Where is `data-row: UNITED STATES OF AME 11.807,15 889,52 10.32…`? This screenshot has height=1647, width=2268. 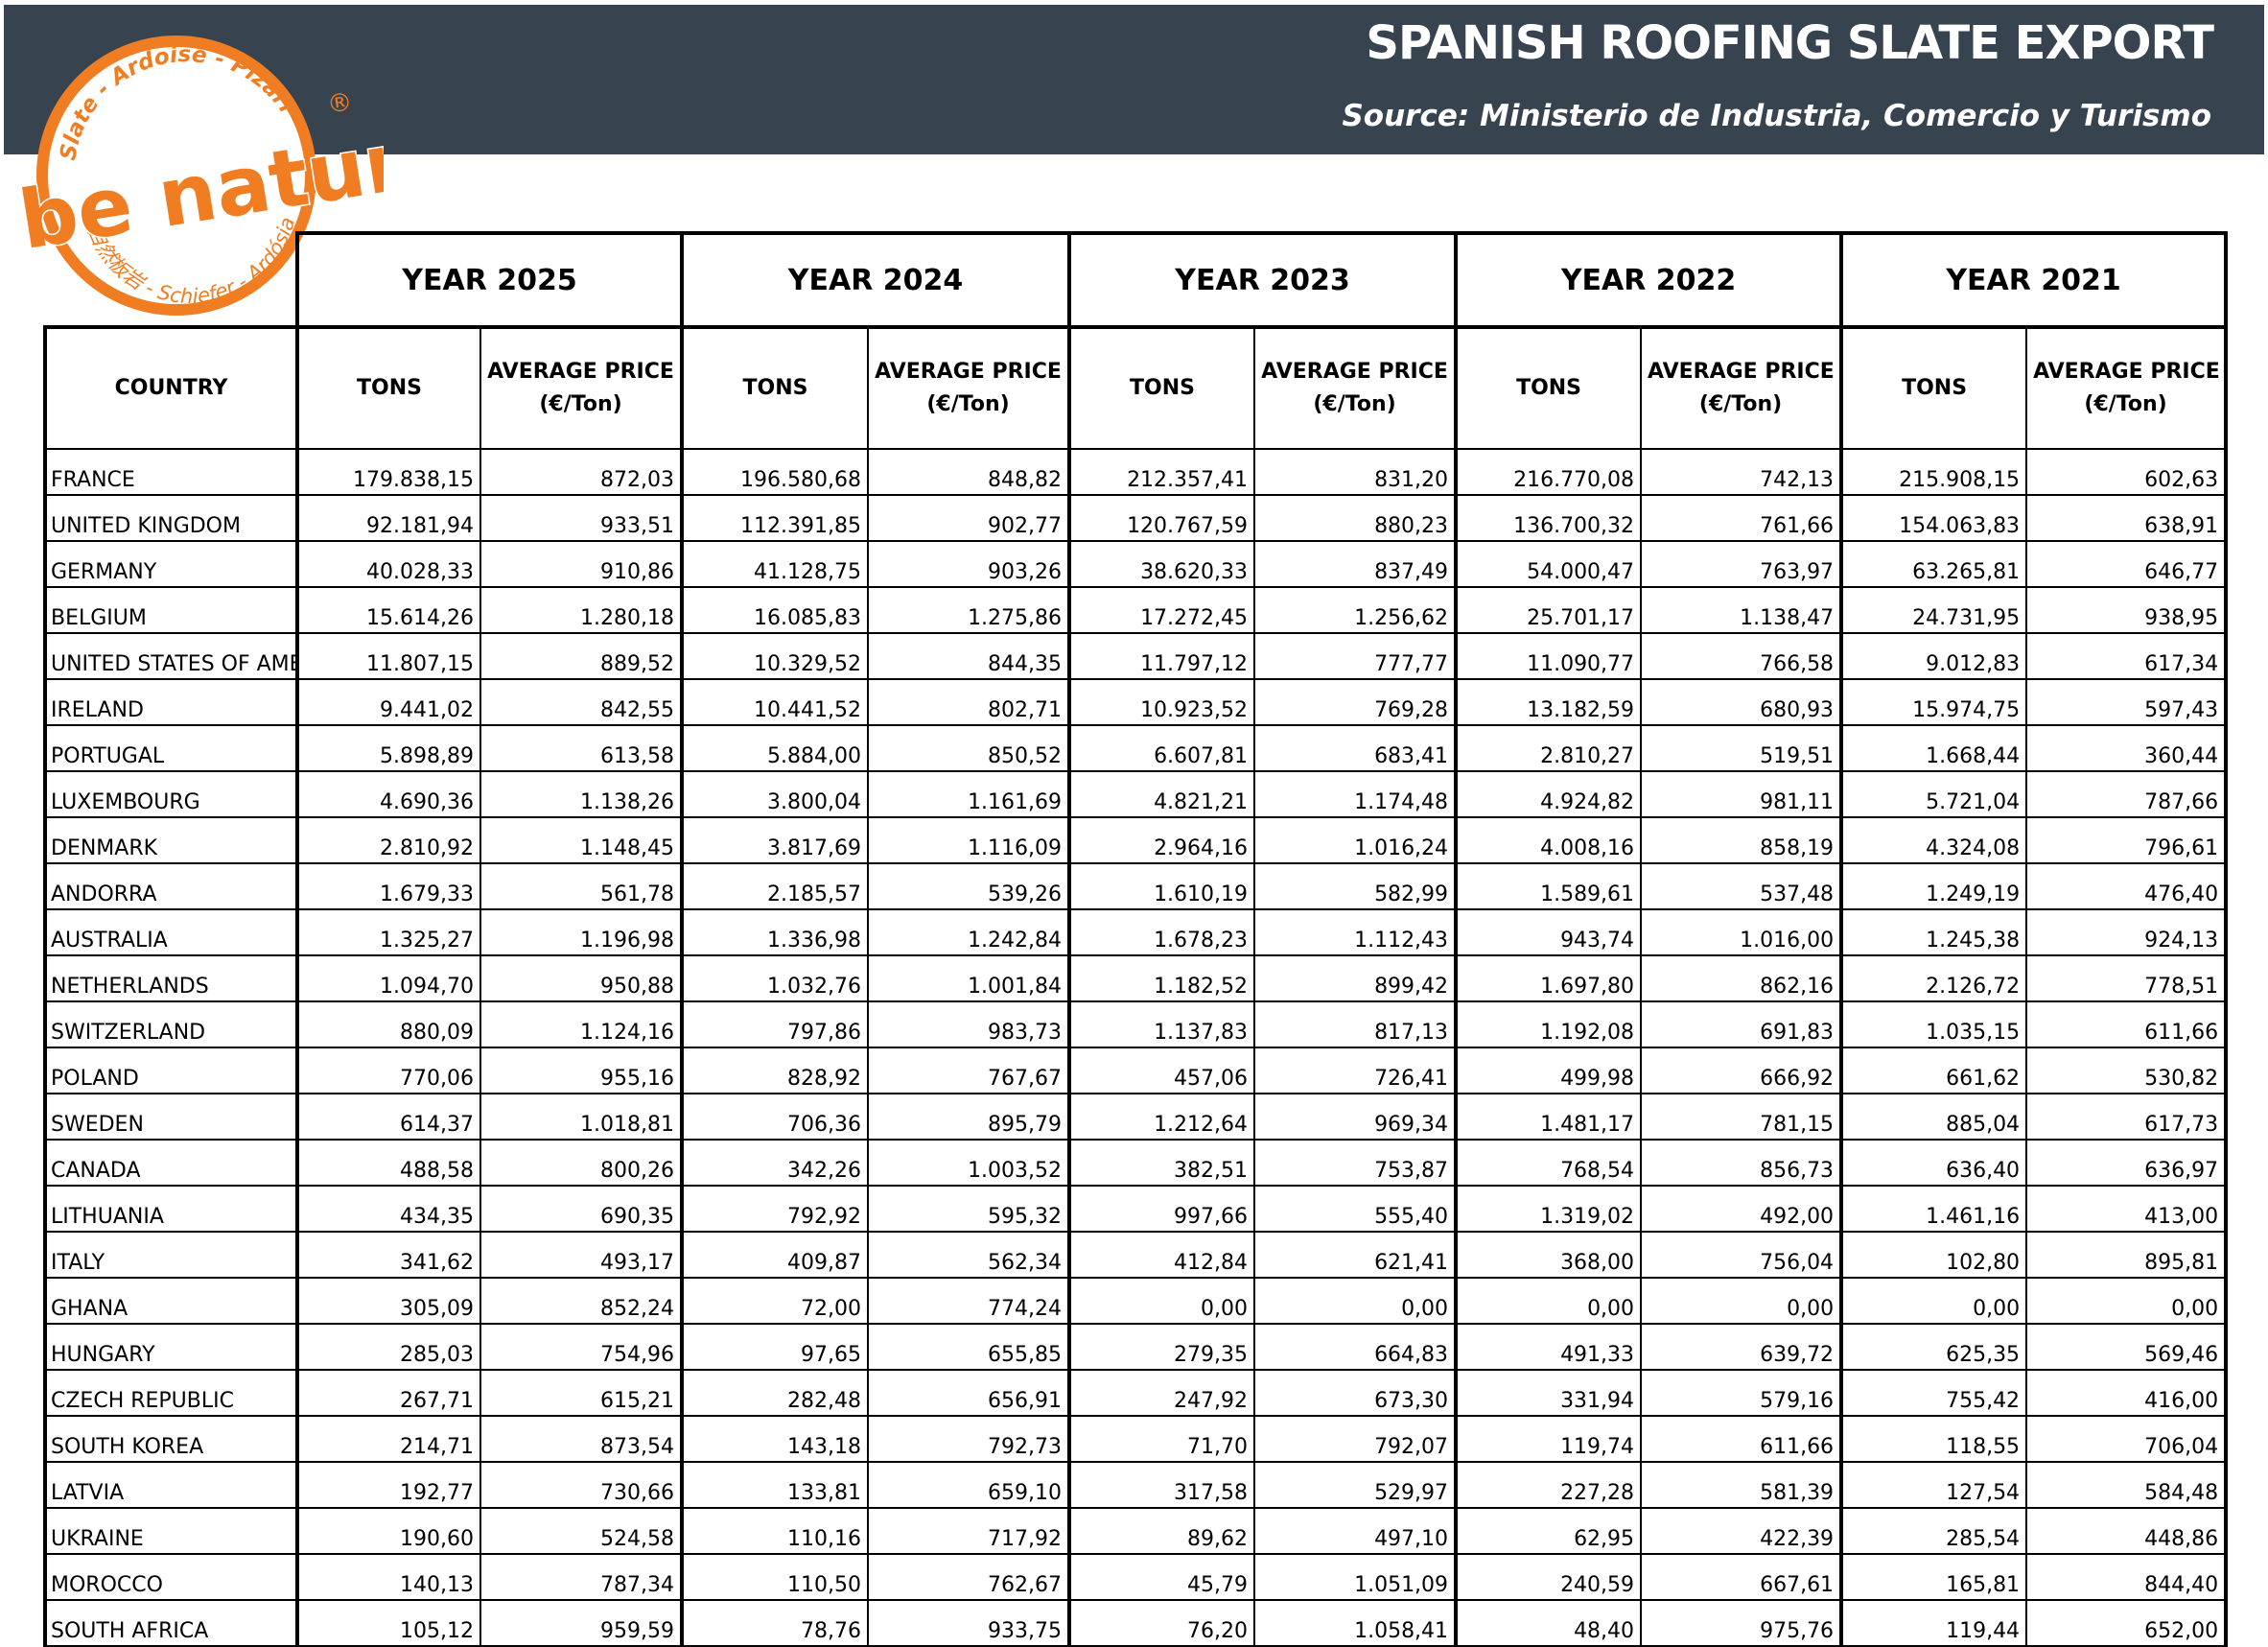
data-row: UNITED STATES OF AME 11.807,15 889,52 10.32… is located at coordinates (1136, 656).